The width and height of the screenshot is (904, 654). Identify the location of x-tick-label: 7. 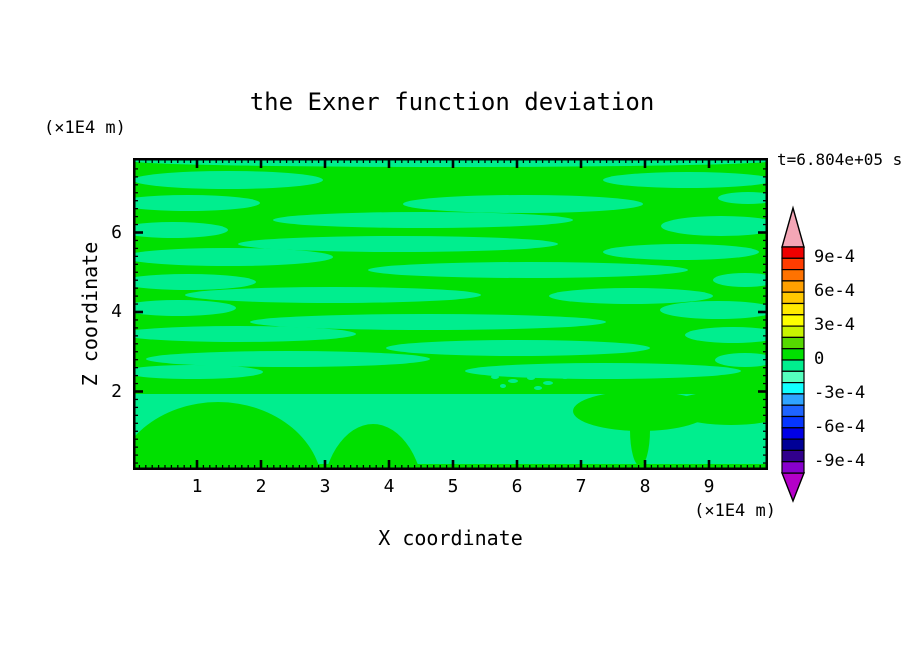
(581, 486).